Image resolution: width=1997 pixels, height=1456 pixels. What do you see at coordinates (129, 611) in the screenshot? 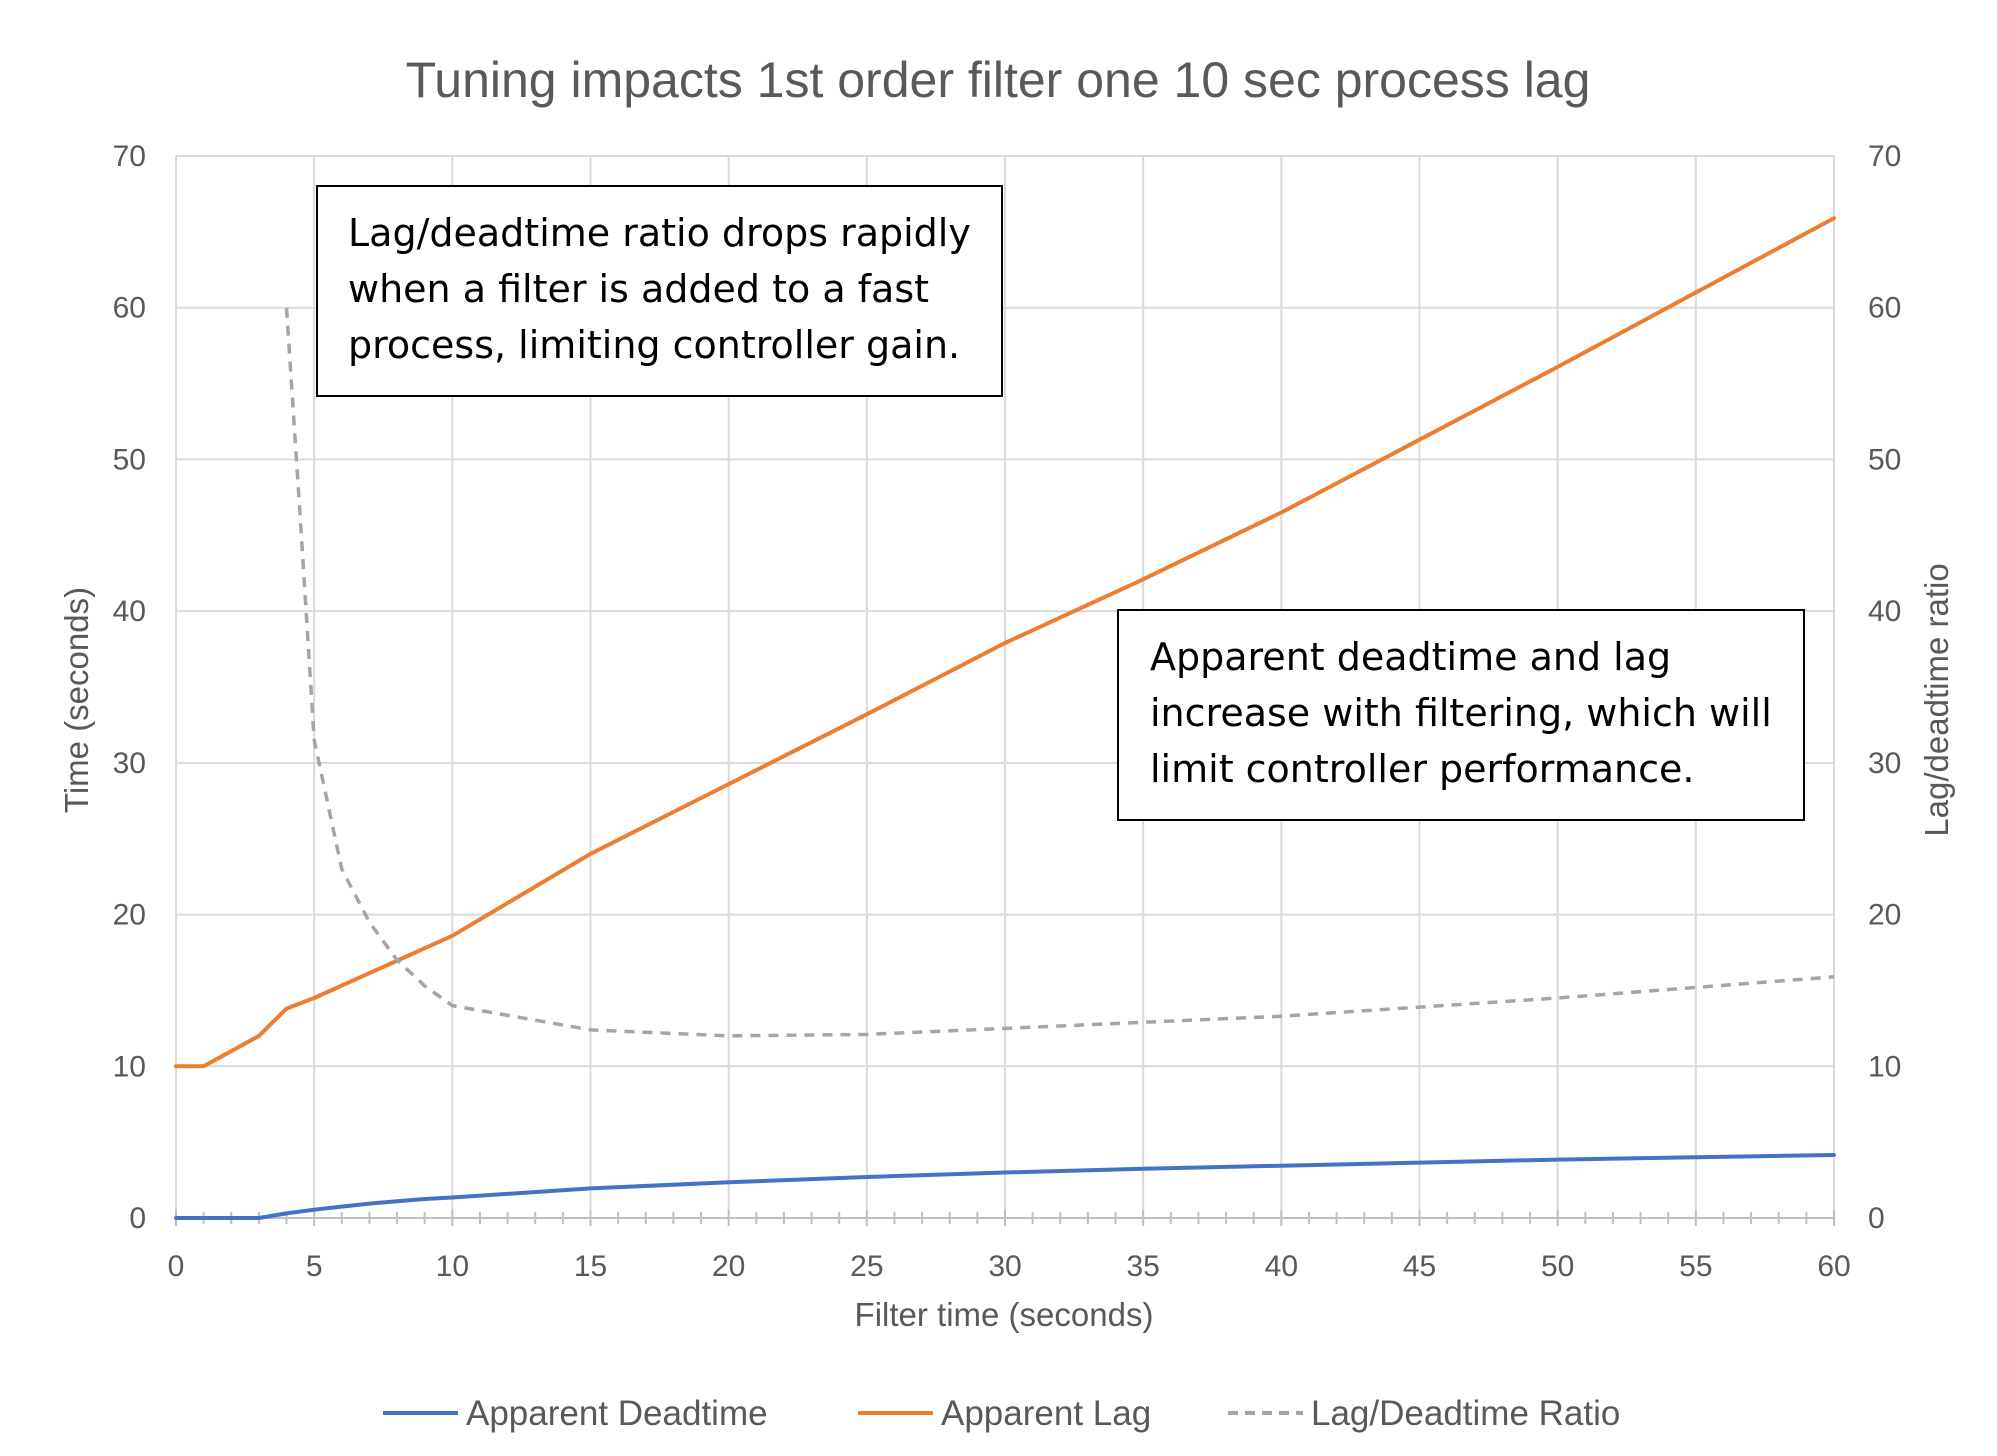
I see `y-tick-label: 40` at bounding box center [129, 611].